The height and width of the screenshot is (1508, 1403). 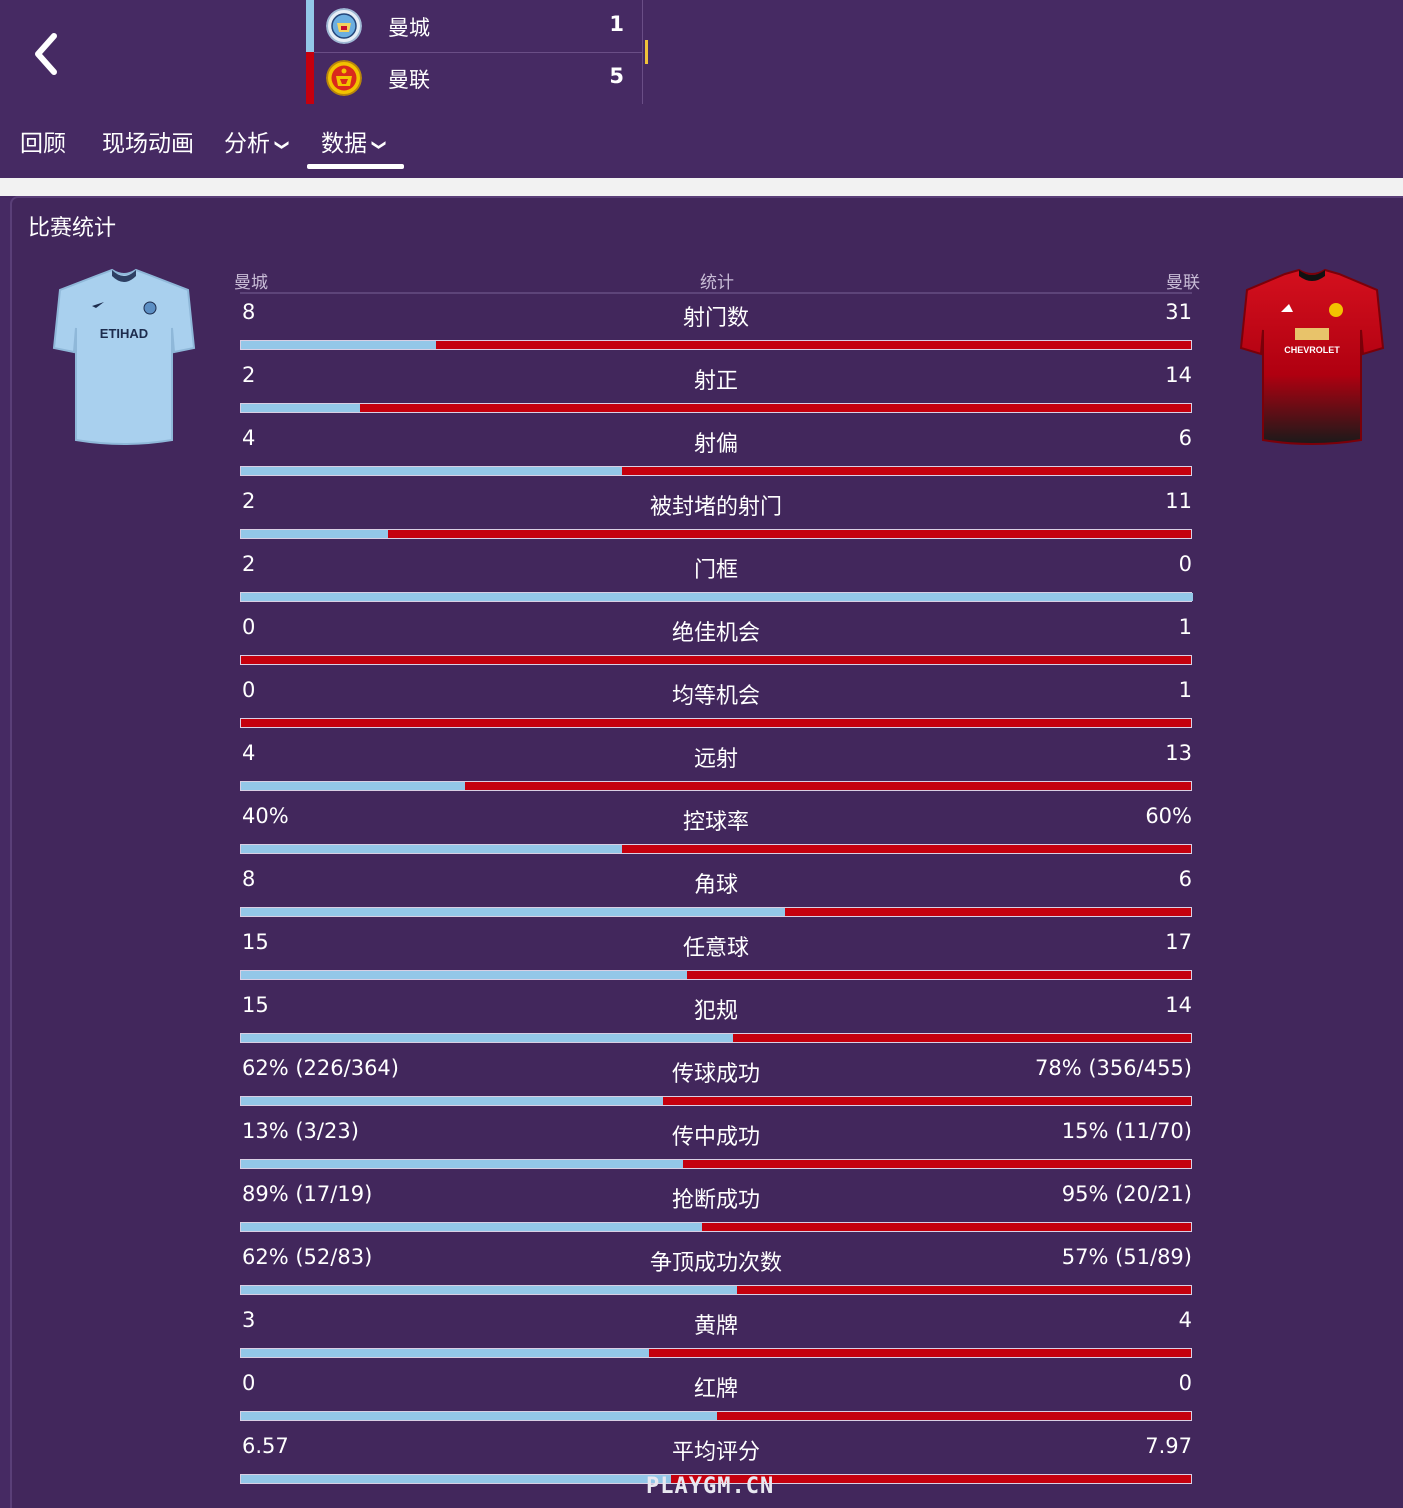 I want to click on stat-row: 15 犯规 14, so click(x=716, y=1020).